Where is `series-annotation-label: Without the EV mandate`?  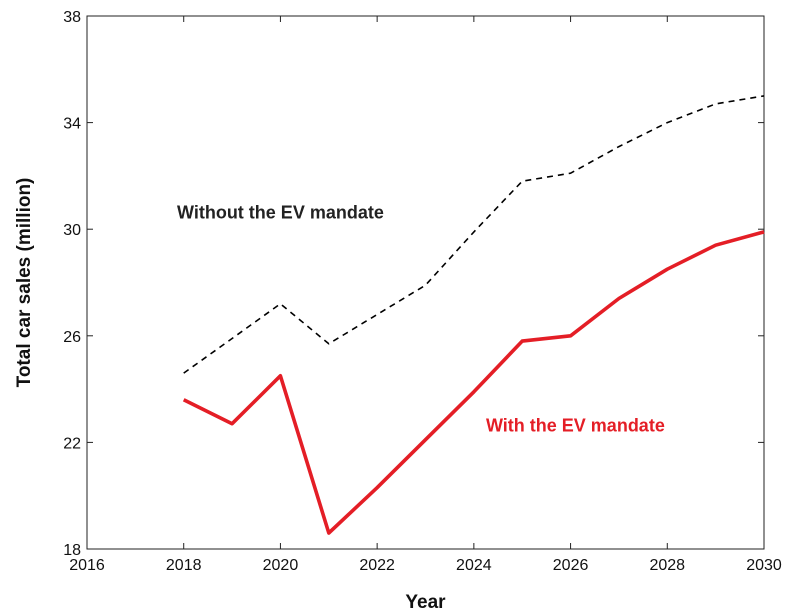 series-annotation-label: Without the EV mandate is located at coordinates (280, 213).